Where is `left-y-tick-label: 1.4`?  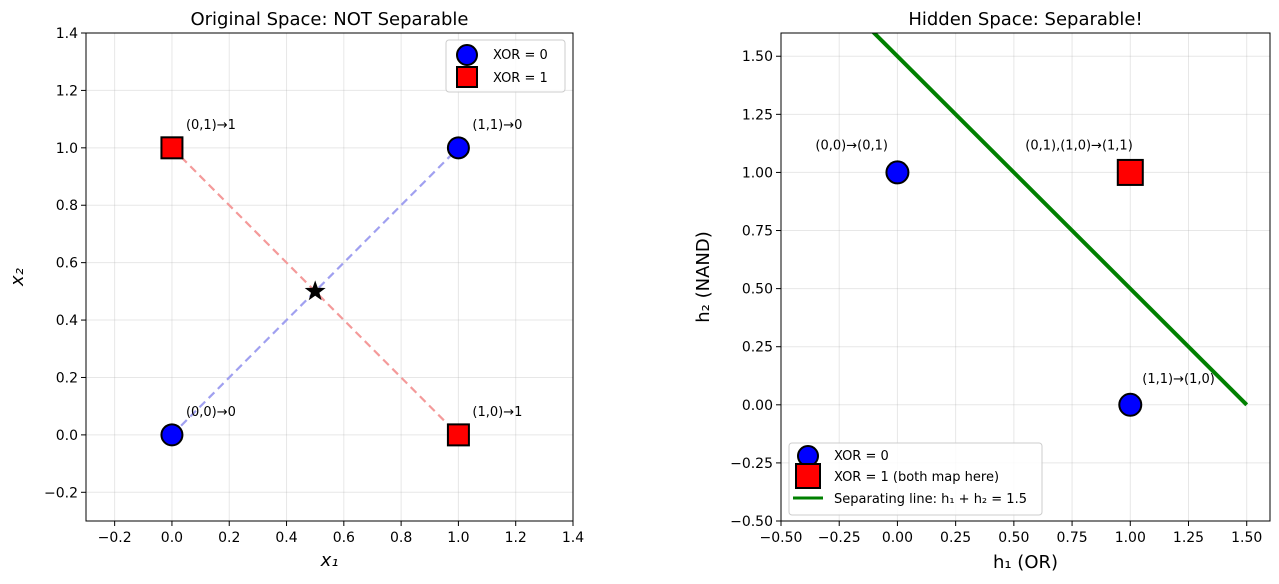
left-y-tick-label: 1.4 is located at coordinates (67, 34).